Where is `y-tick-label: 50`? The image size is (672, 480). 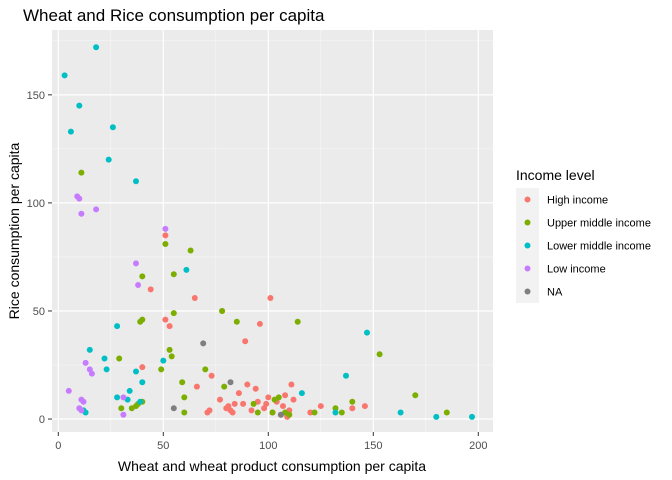 y-tick-label: 50 is located at coordinates (39, 312).